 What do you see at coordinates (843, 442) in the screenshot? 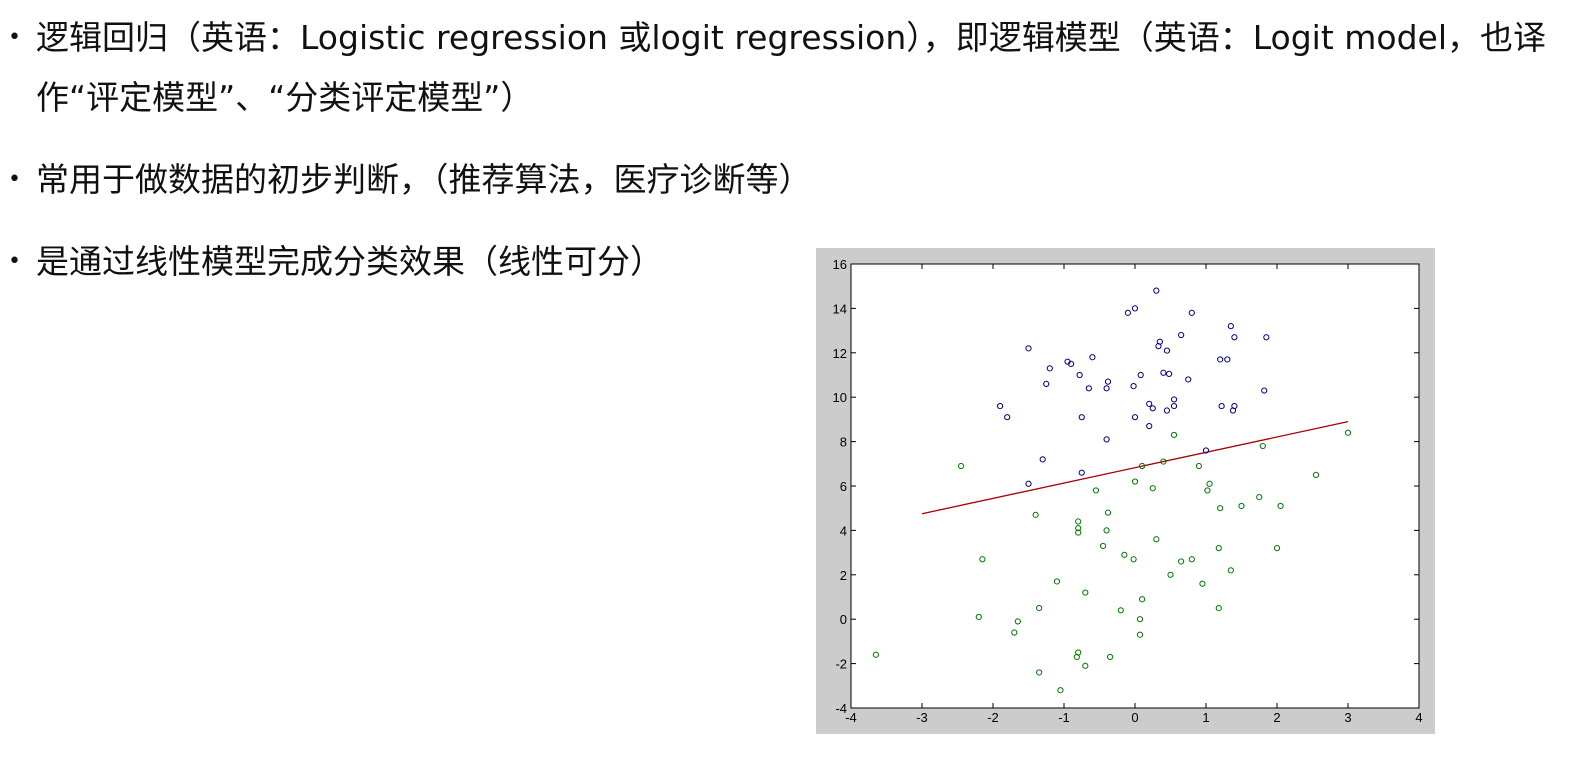
I see `y-tick-label: 8` at bounding box center [843, 442].